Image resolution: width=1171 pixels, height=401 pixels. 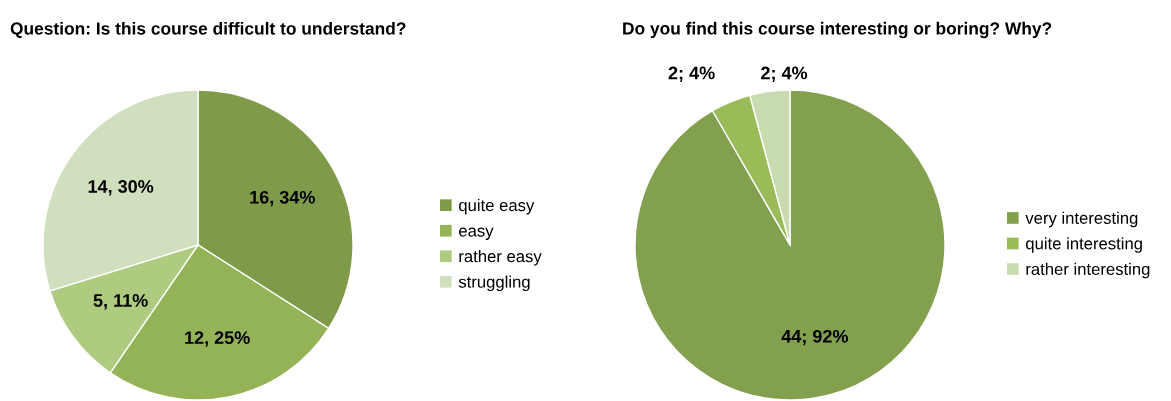 What do you see at coordinates (815, 337) in the screenshot?
I see `data-label: 44; 92%` at bounding box center [815, 337].